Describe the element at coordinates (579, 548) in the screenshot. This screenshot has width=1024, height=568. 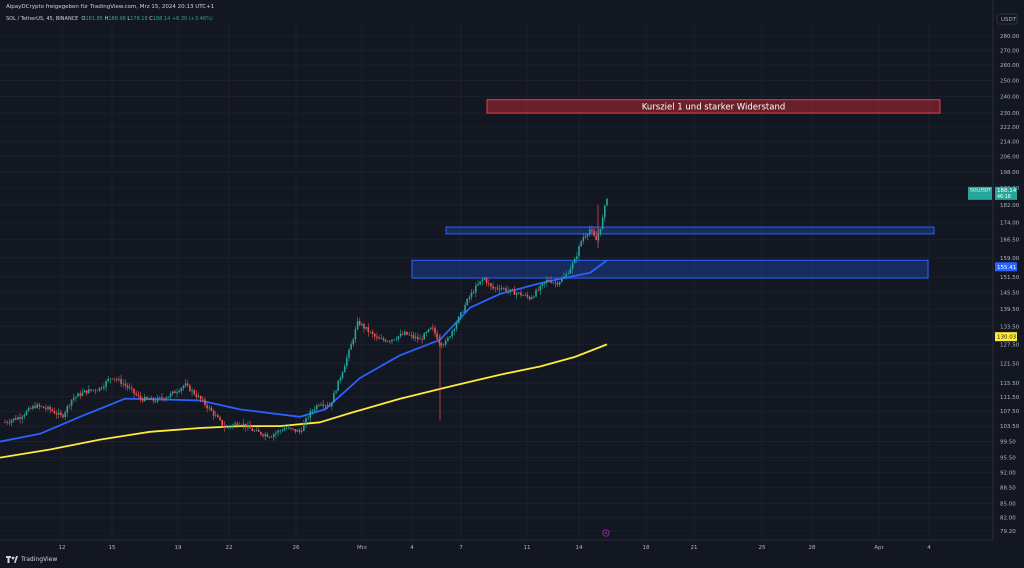
I see `x-tick-label: 14` at that location.